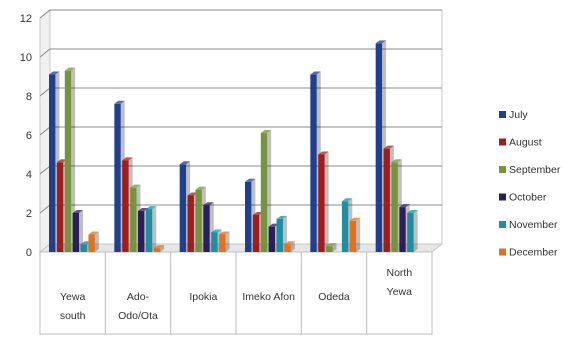  What do you see at coordinates (203, 297) in the screenshot?
I see `category-label: Ipokia` at bounding box center [203, 297].